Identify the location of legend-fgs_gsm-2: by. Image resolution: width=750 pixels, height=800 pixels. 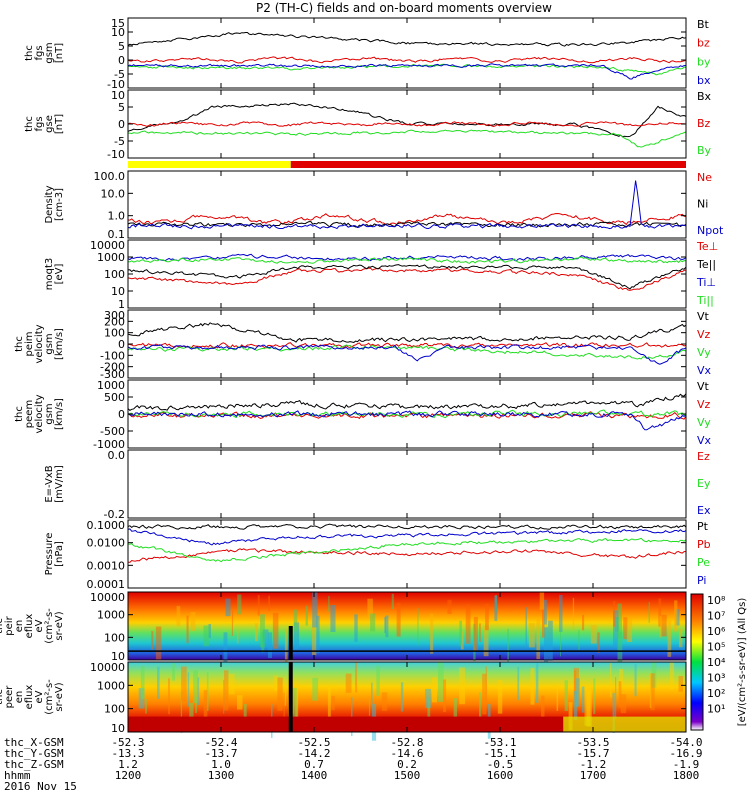
(704, 61).